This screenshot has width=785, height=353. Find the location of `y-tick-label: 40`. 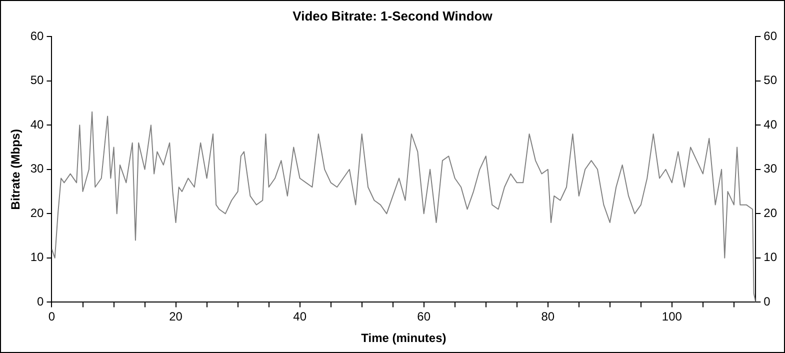

y-tick-label: 40 is located at coordinates (37, 124).